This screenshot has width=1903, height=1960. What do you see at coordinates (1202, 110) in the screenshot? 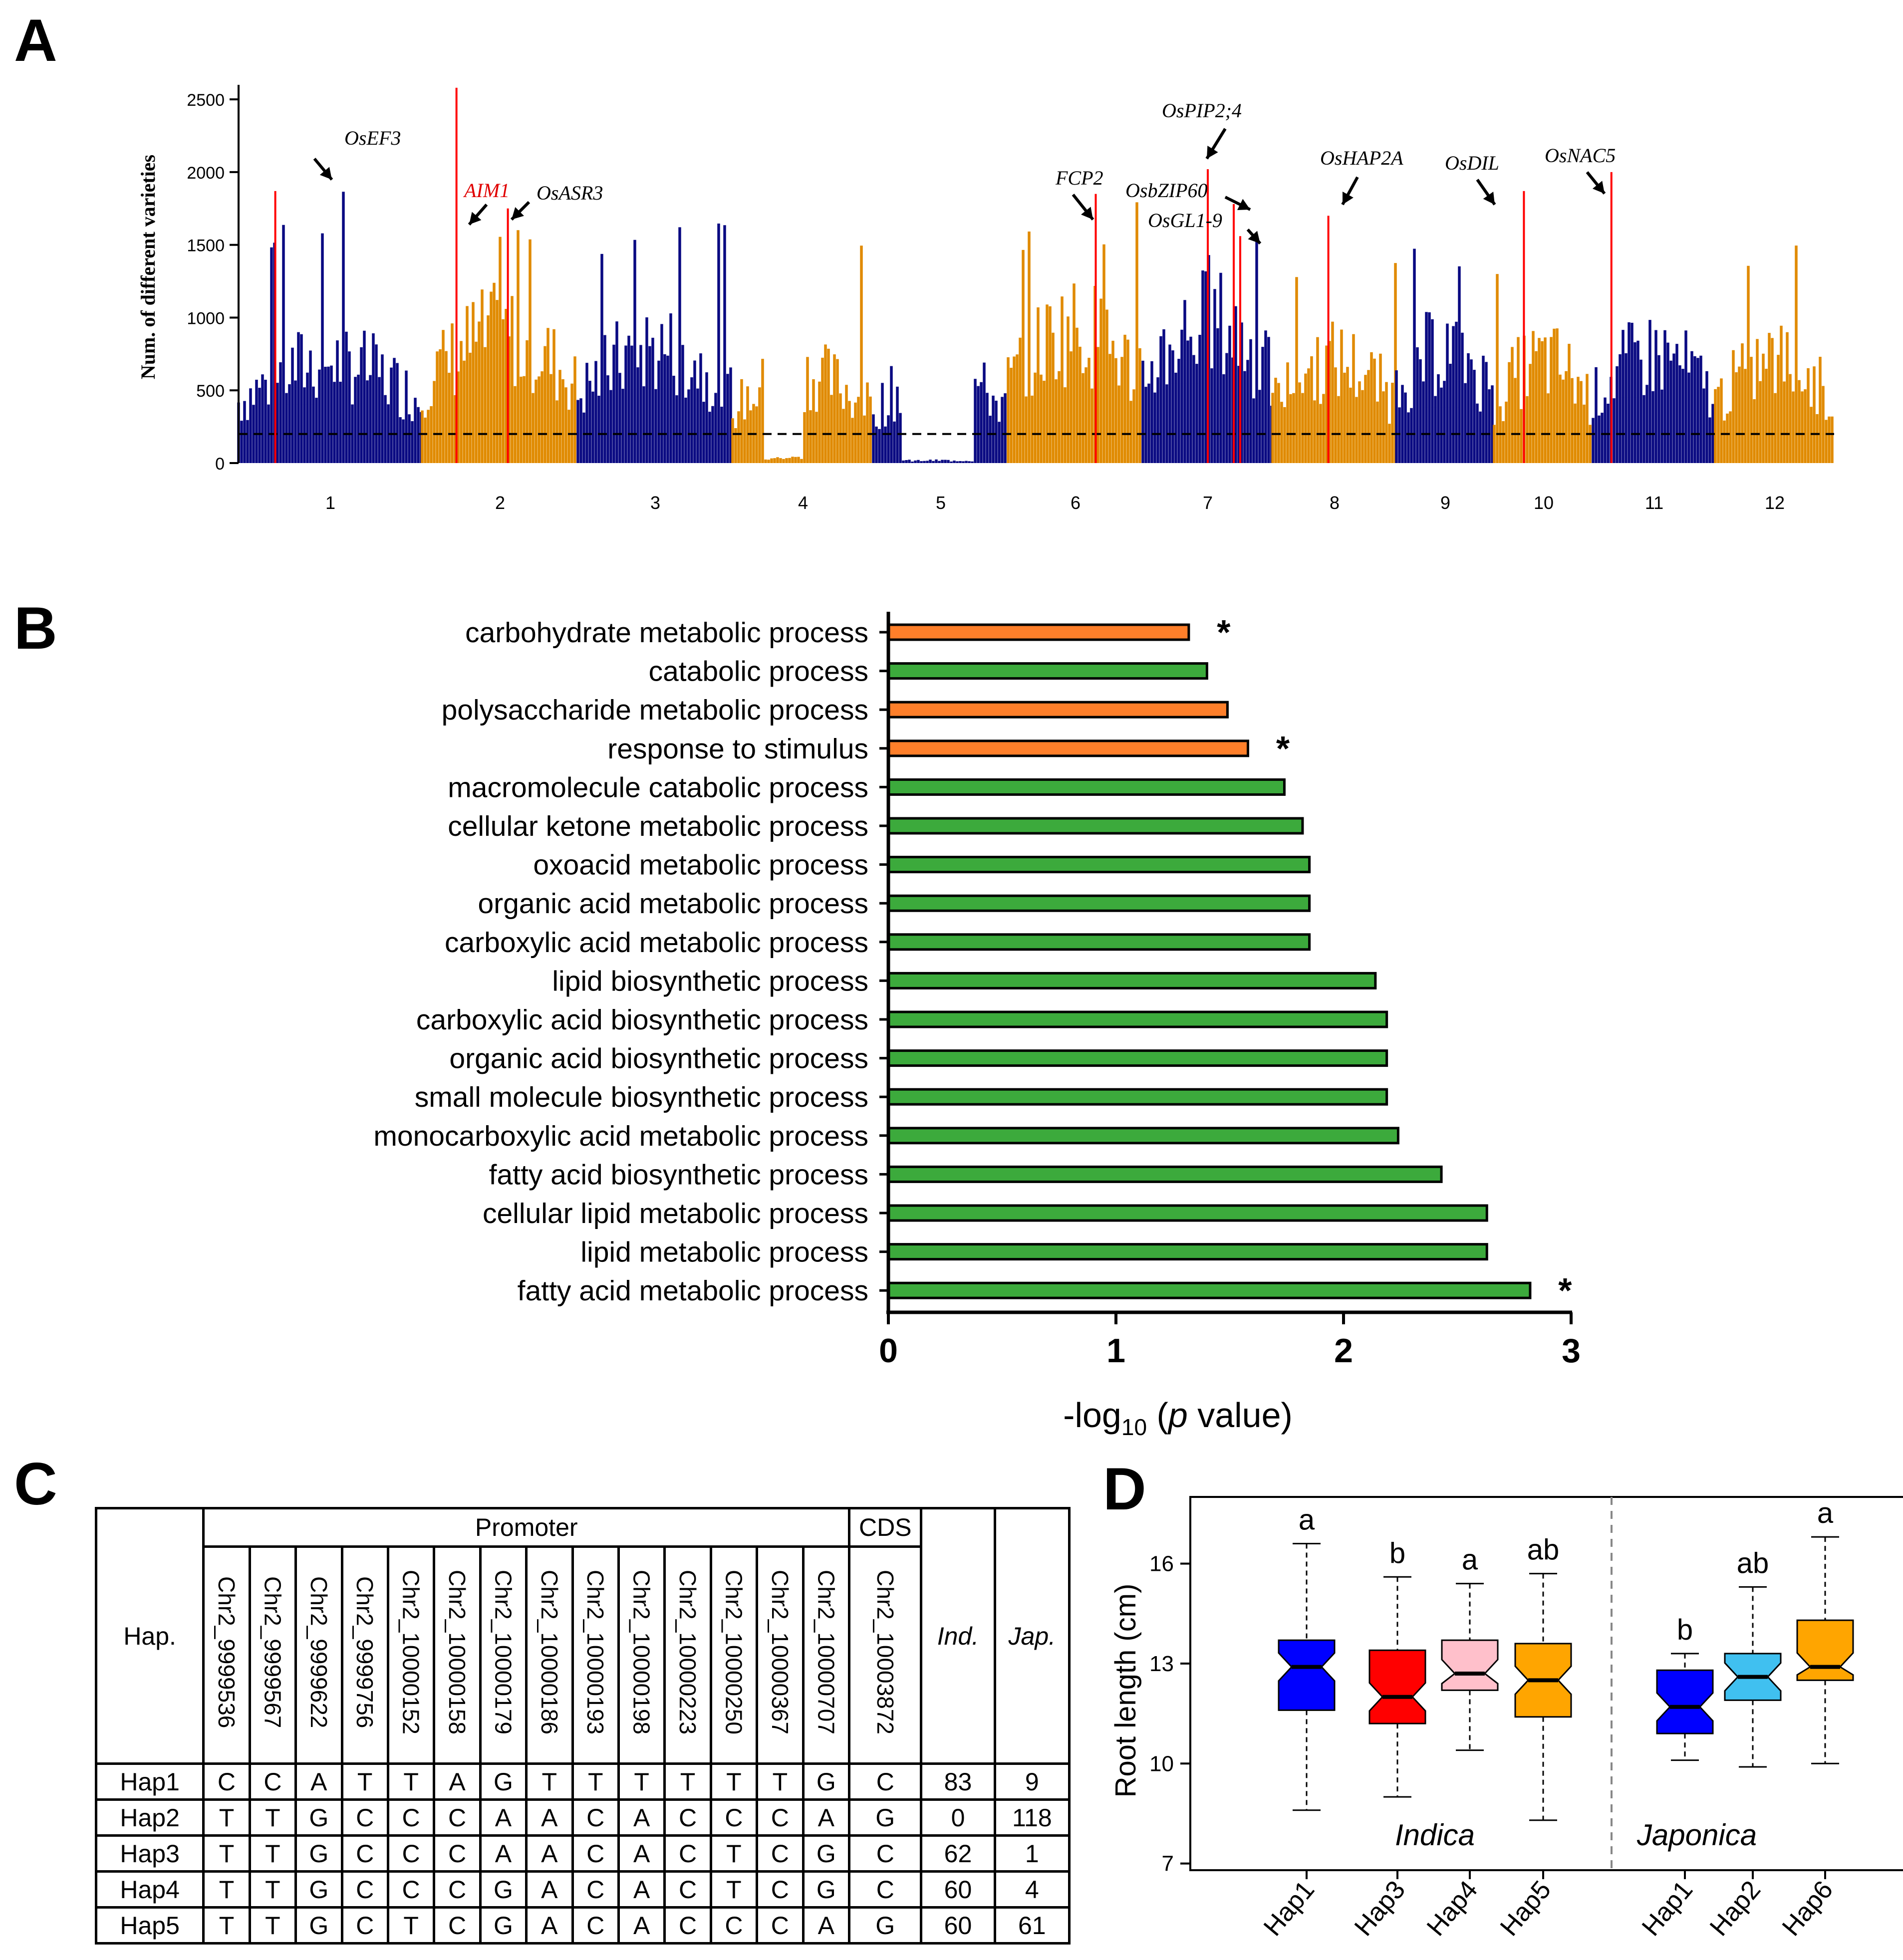
I see `gene-label: OsPIP2;4` at bounding box center [1202, 110].